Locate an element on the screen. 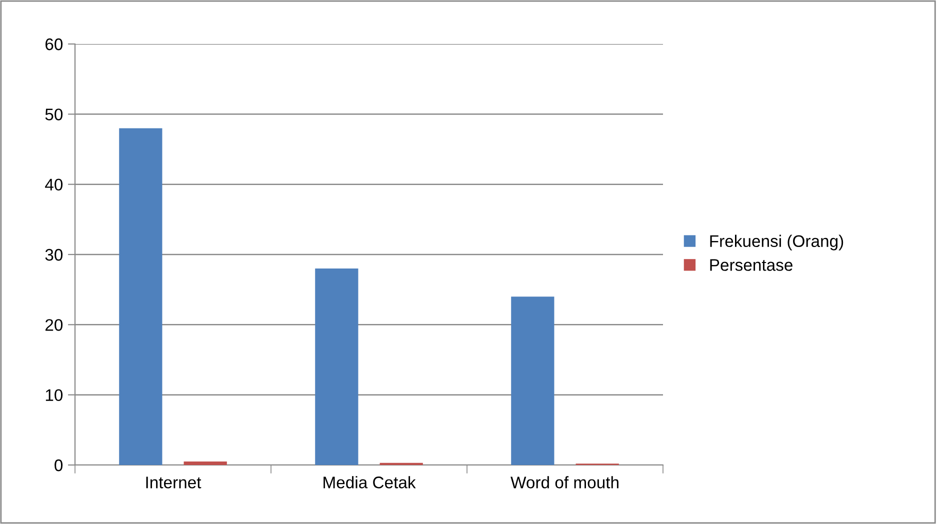 Image resolution: width=937 pixels, height=524 pixels. y-tick-label: 50 is located at coordinates (54, 114).